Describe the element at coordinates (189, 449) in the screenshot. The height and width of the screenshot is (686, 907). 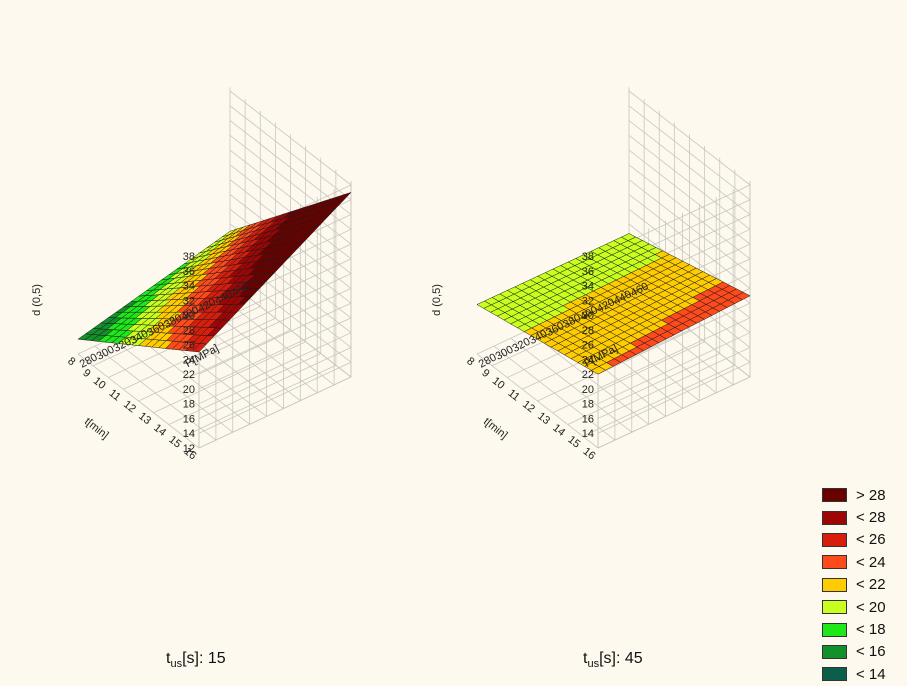
I see `z-tick-label: 12` at that location.